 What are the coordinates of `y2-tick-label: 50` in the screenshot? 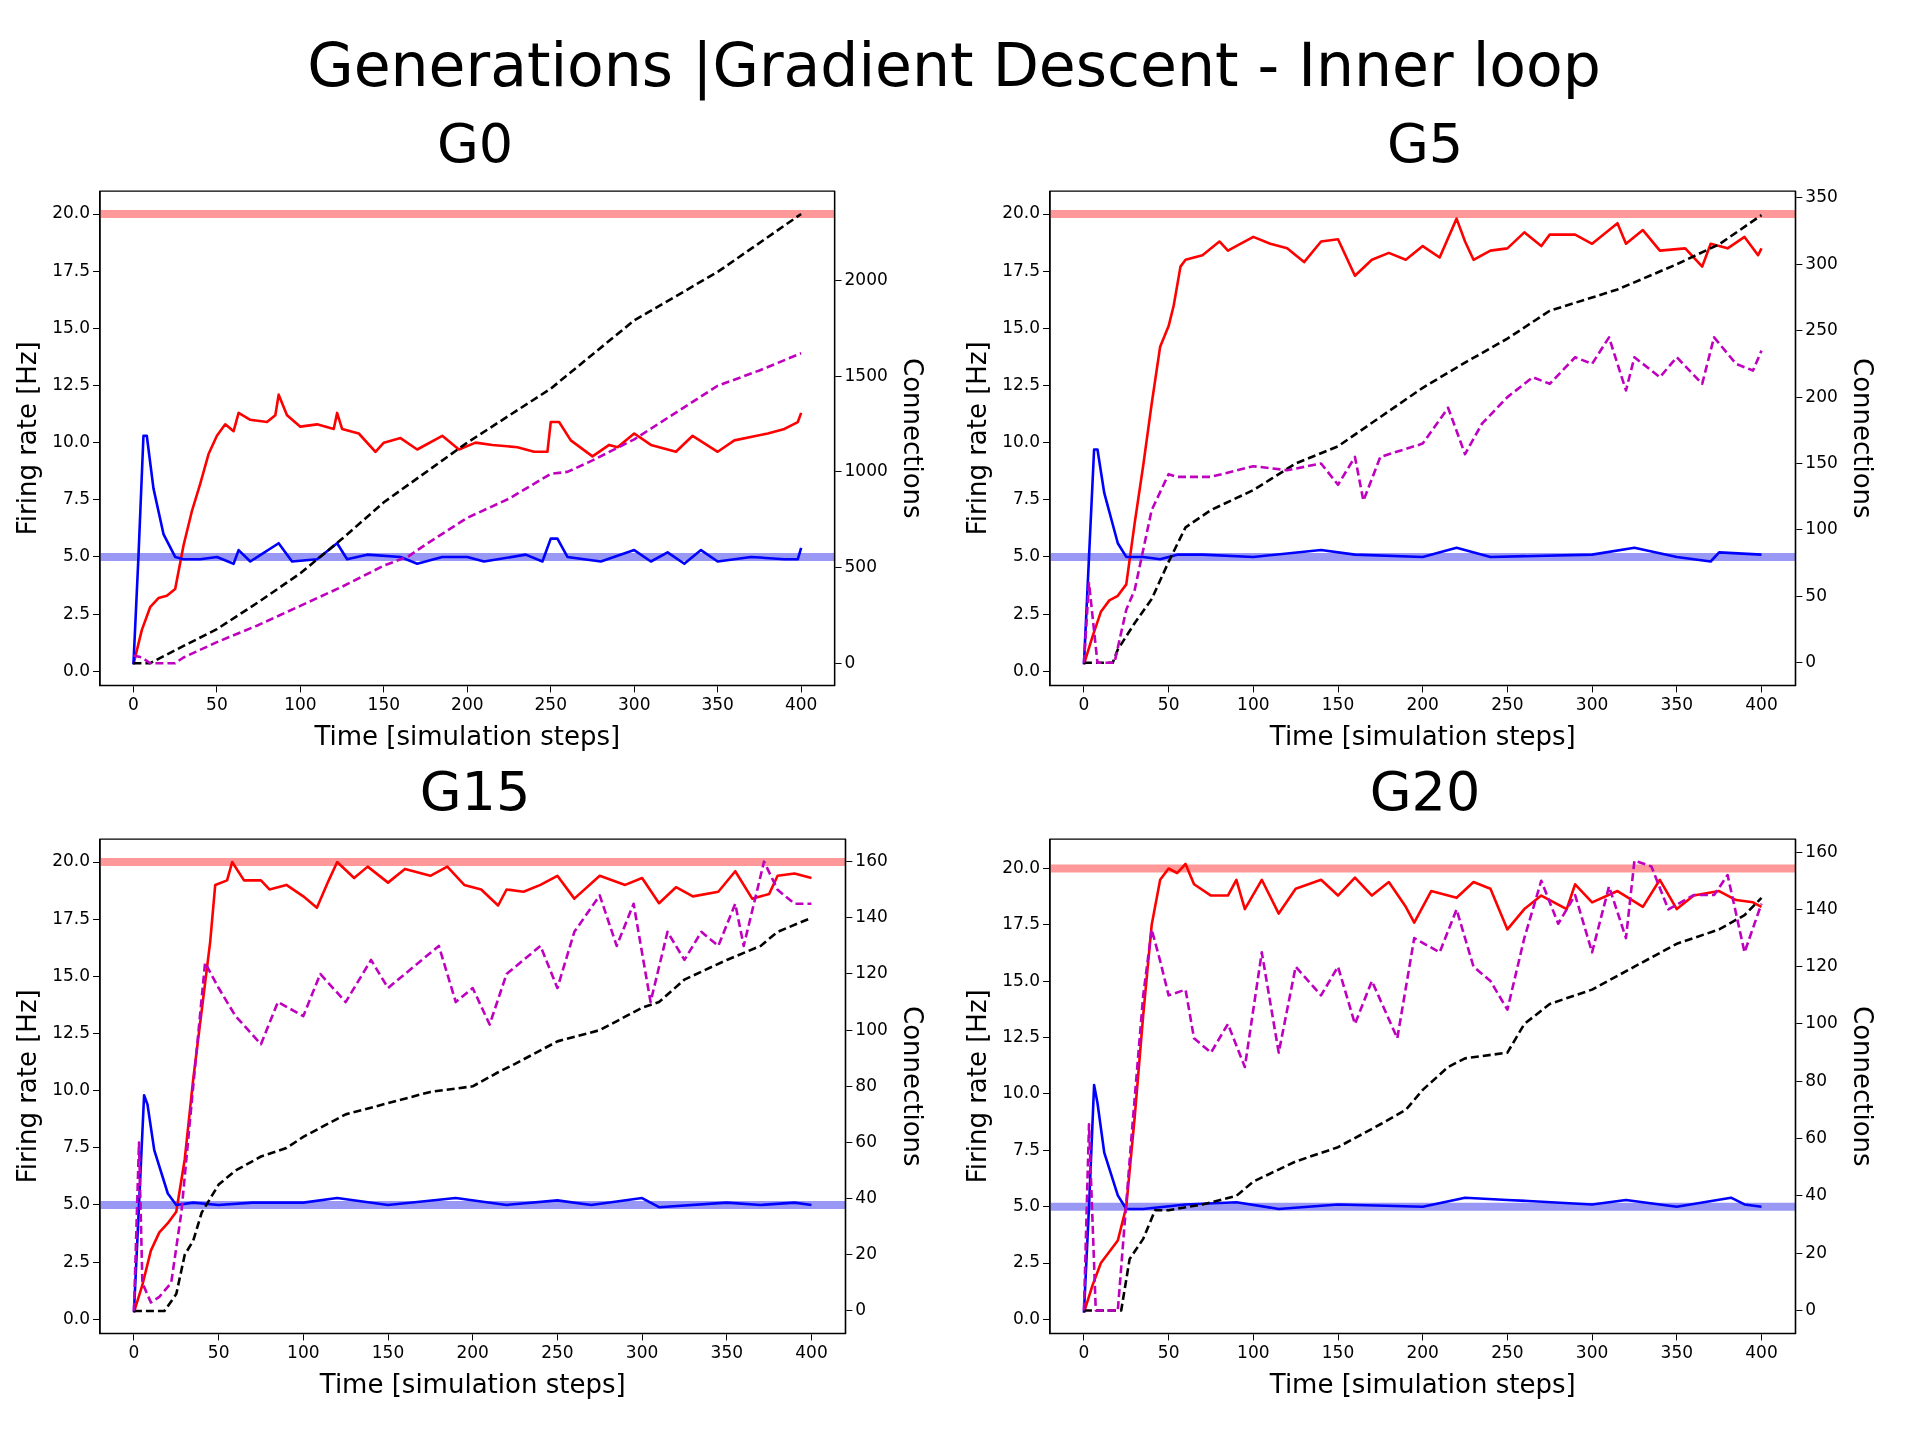 It's located at (1816, 594).